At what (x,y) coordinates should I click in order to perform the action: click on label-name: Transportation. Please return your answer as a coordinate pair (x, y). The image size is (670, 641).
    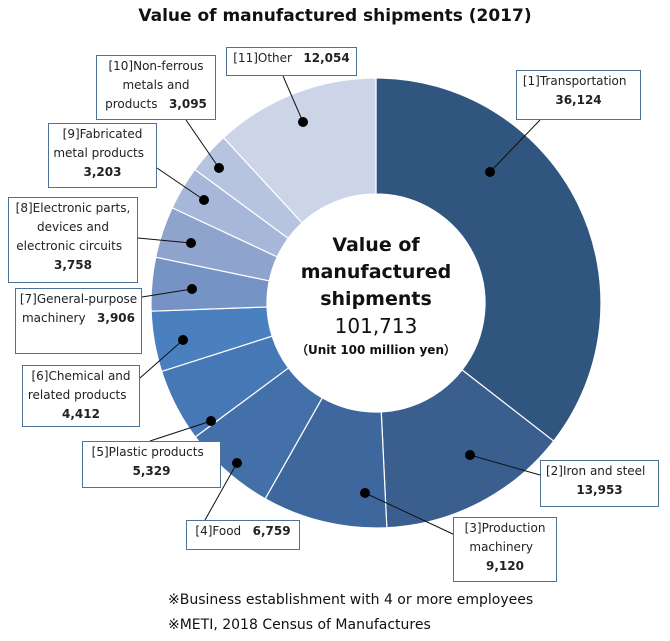
    Looking at the image, I should click on (583, 81).